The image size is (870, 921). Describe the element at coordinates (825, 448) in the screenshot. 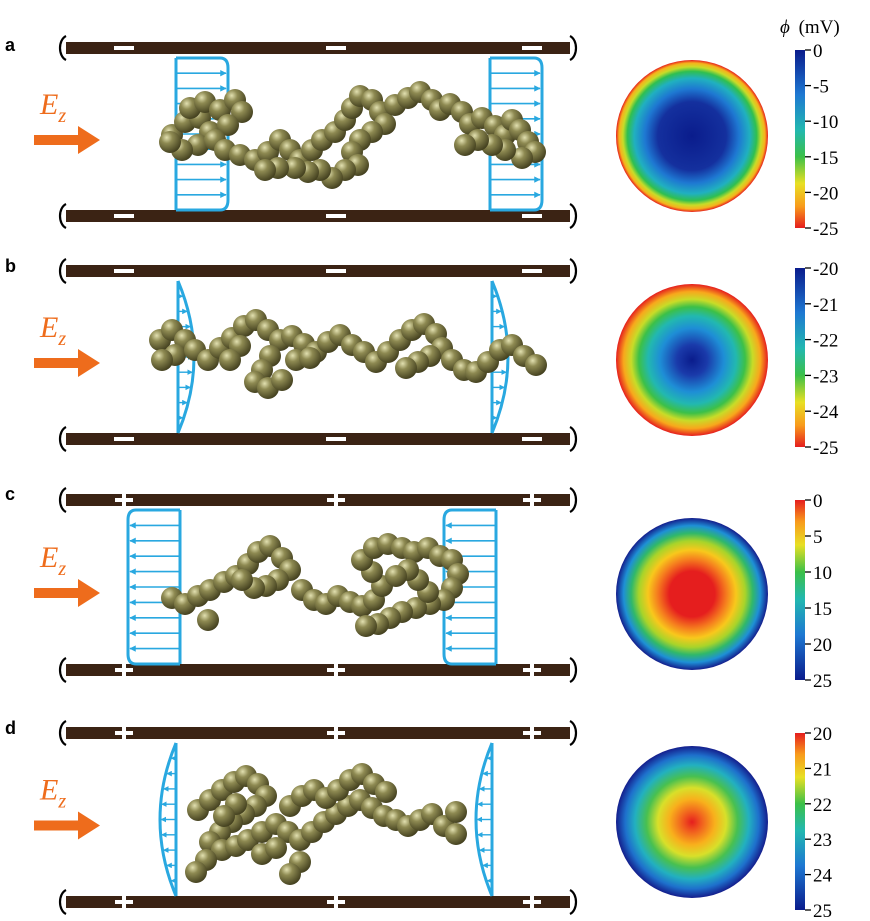

I see `colorbar-tick-label: -25` at that location.